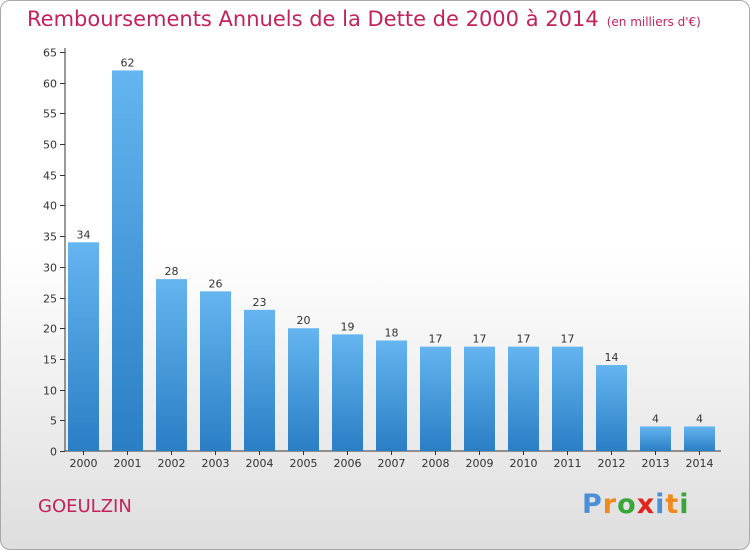 Image resolution: width=750 pixels, height=550 pixels. I want to click on x-tick-label-2007: 2007, so click(392, 463).